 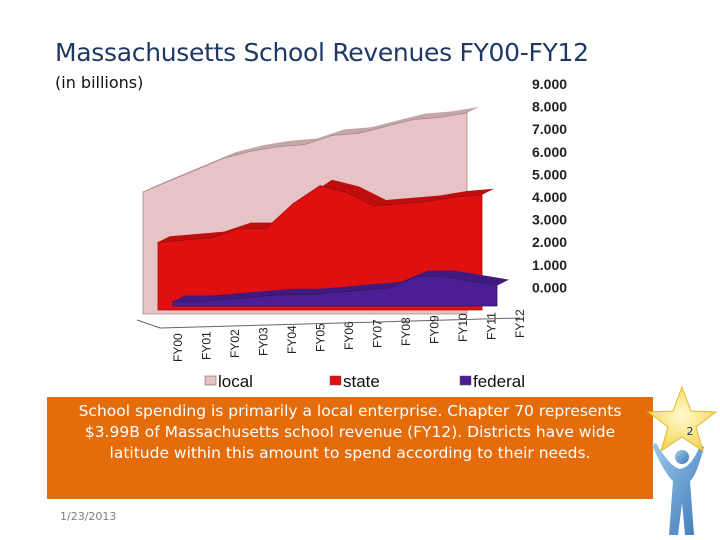 What do you see at coordinates (549, 197) in the screenshot?
I see `y-tick-label: 4.000` at bounding box center [549, 197].